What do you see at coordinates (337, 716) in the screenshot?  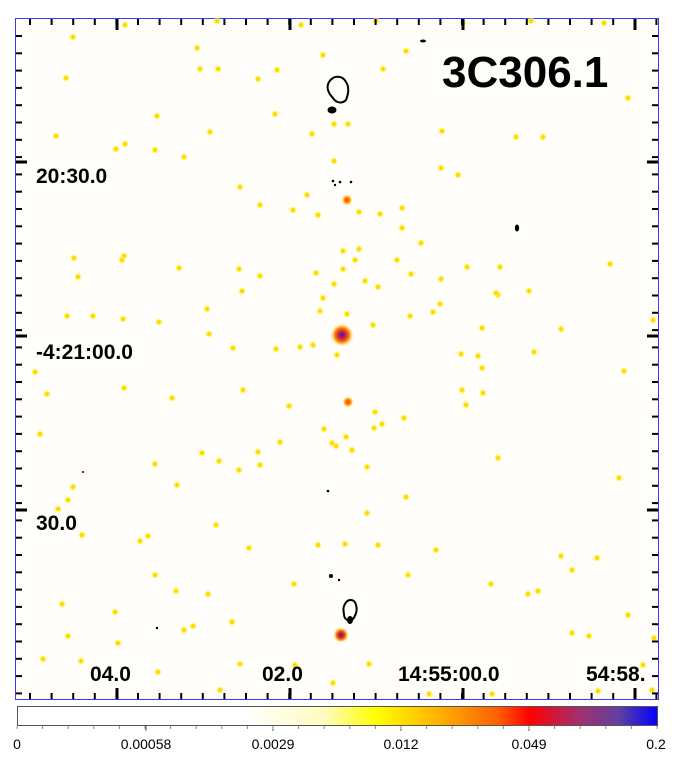 I see `colorbar-gradient` at bounding box center [337, 716].